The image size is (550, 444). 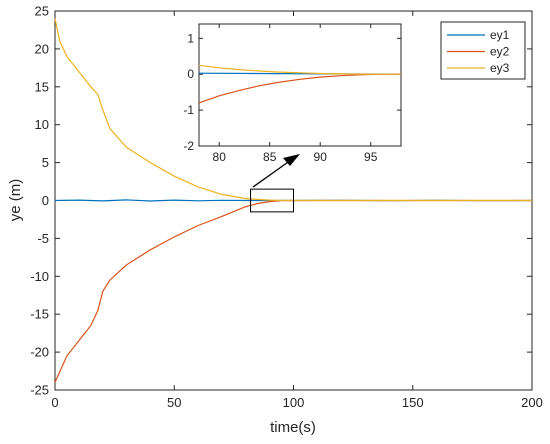 I want to click on x-tick-label: 0, so click(x=54, y=402).